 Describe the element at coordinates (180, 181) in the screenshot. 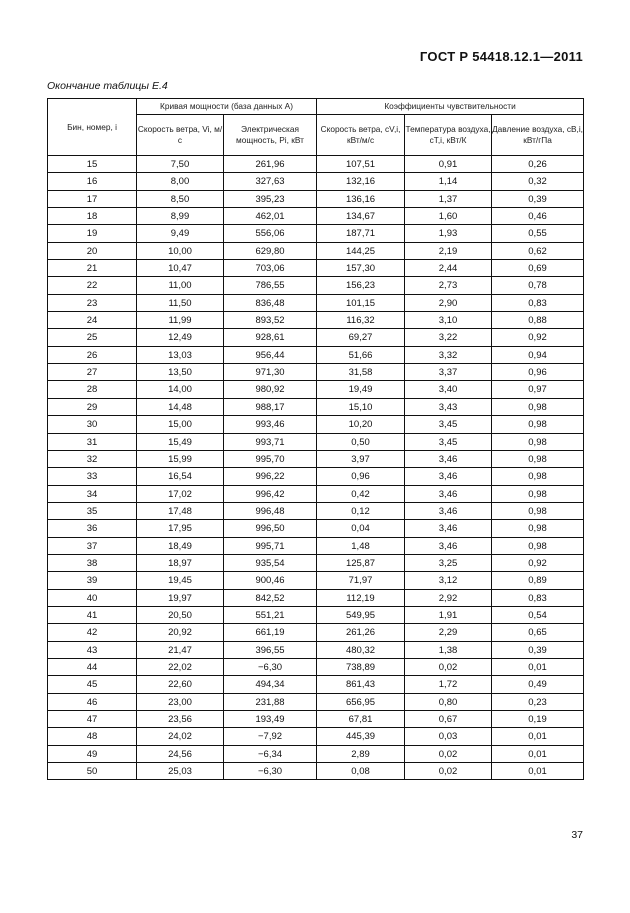

I see `cell-wind-speed: 8,00` at that location.